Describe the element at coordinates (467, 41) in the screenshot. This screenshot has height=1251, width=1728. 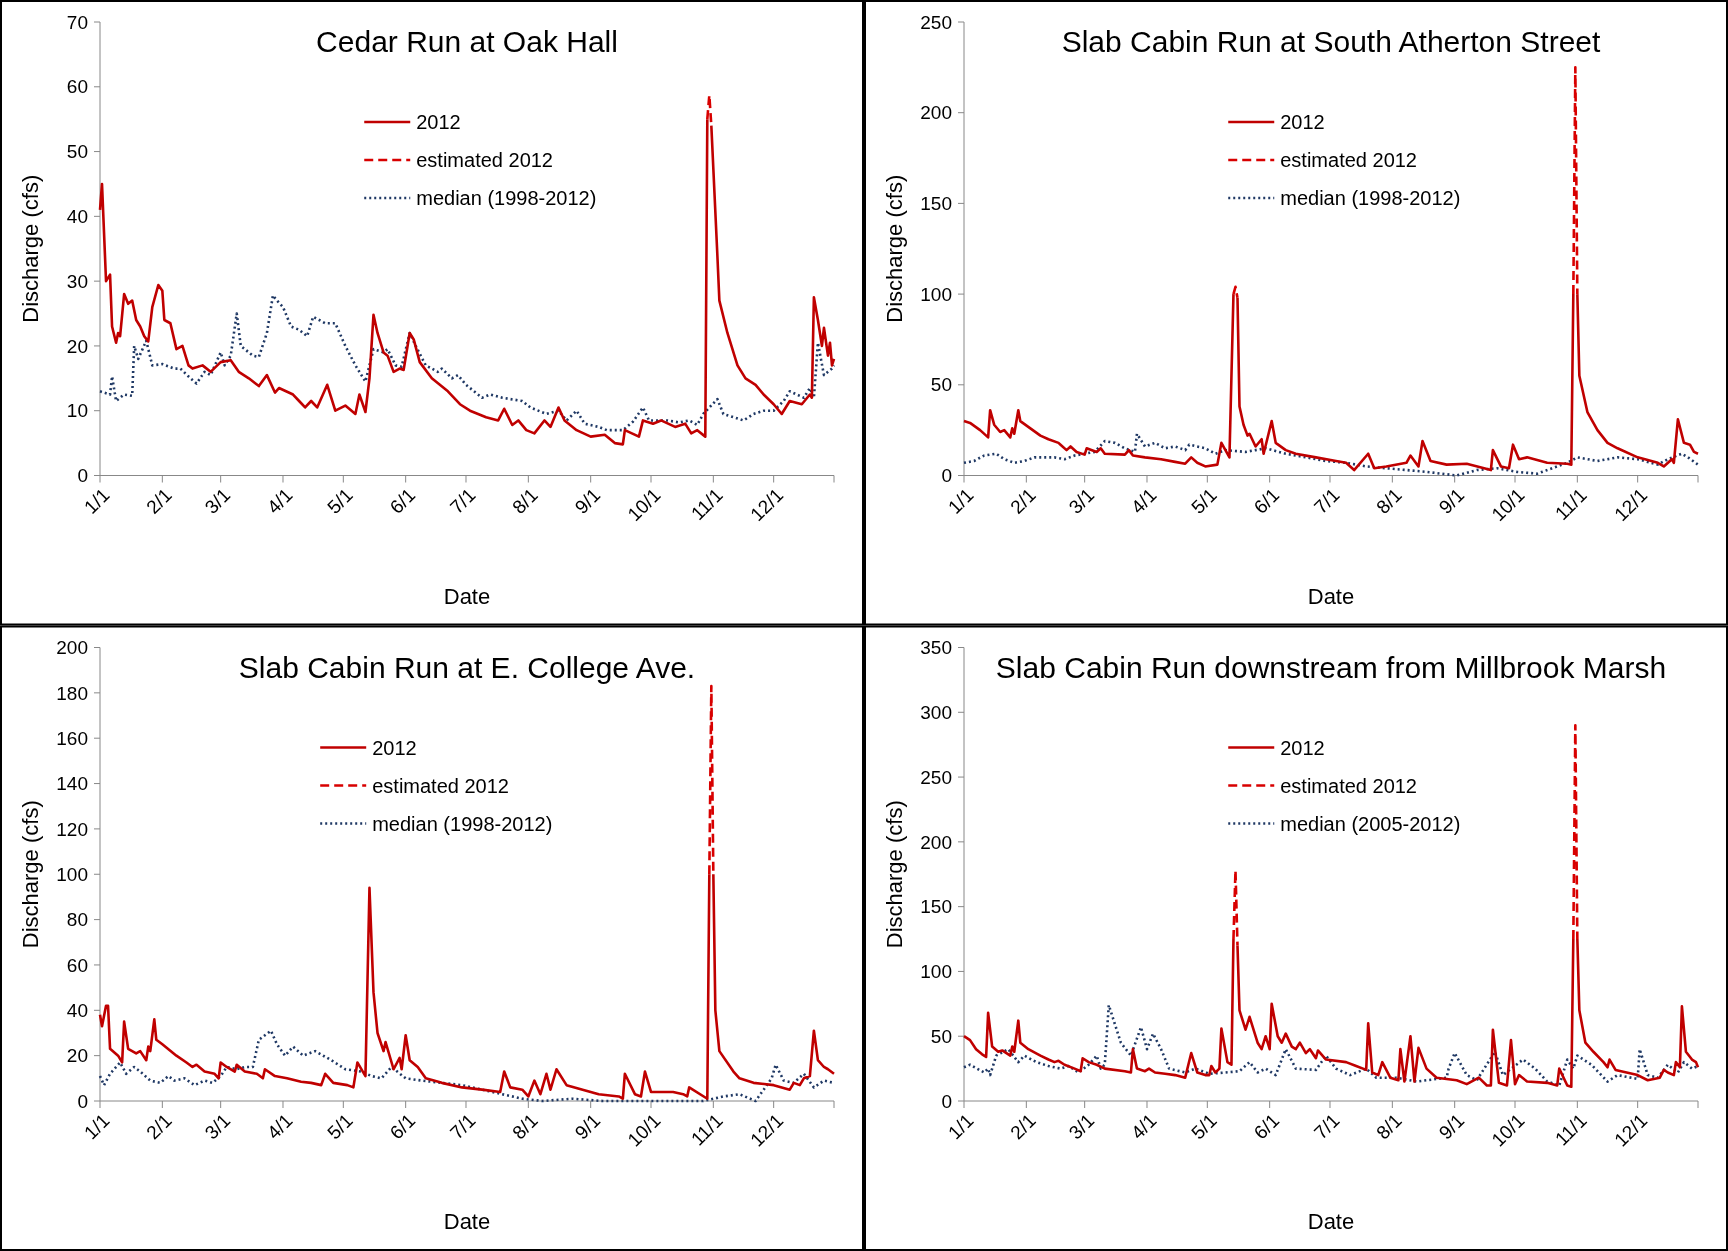
I see `chart-title: Cedar Run at Oak Hall` at that location.